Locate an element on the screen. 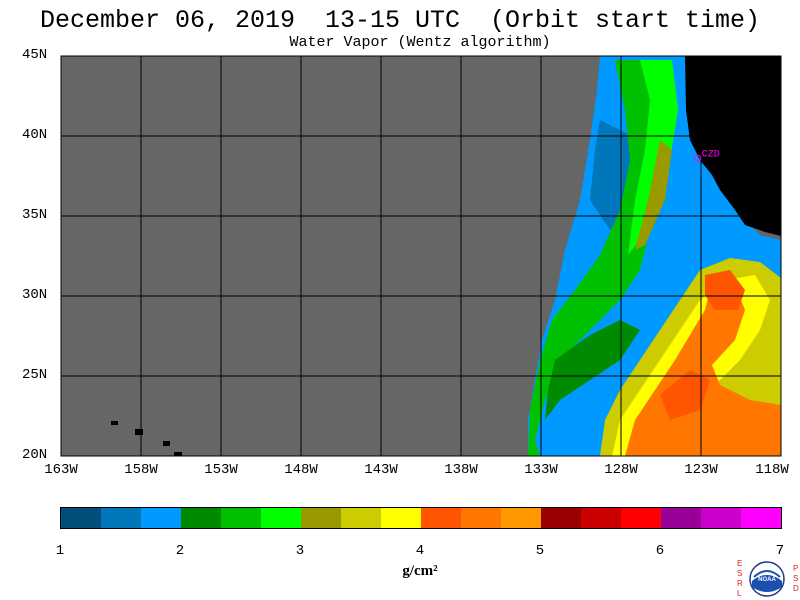  longitude-label: 128W is located at coordinates (621, 470).